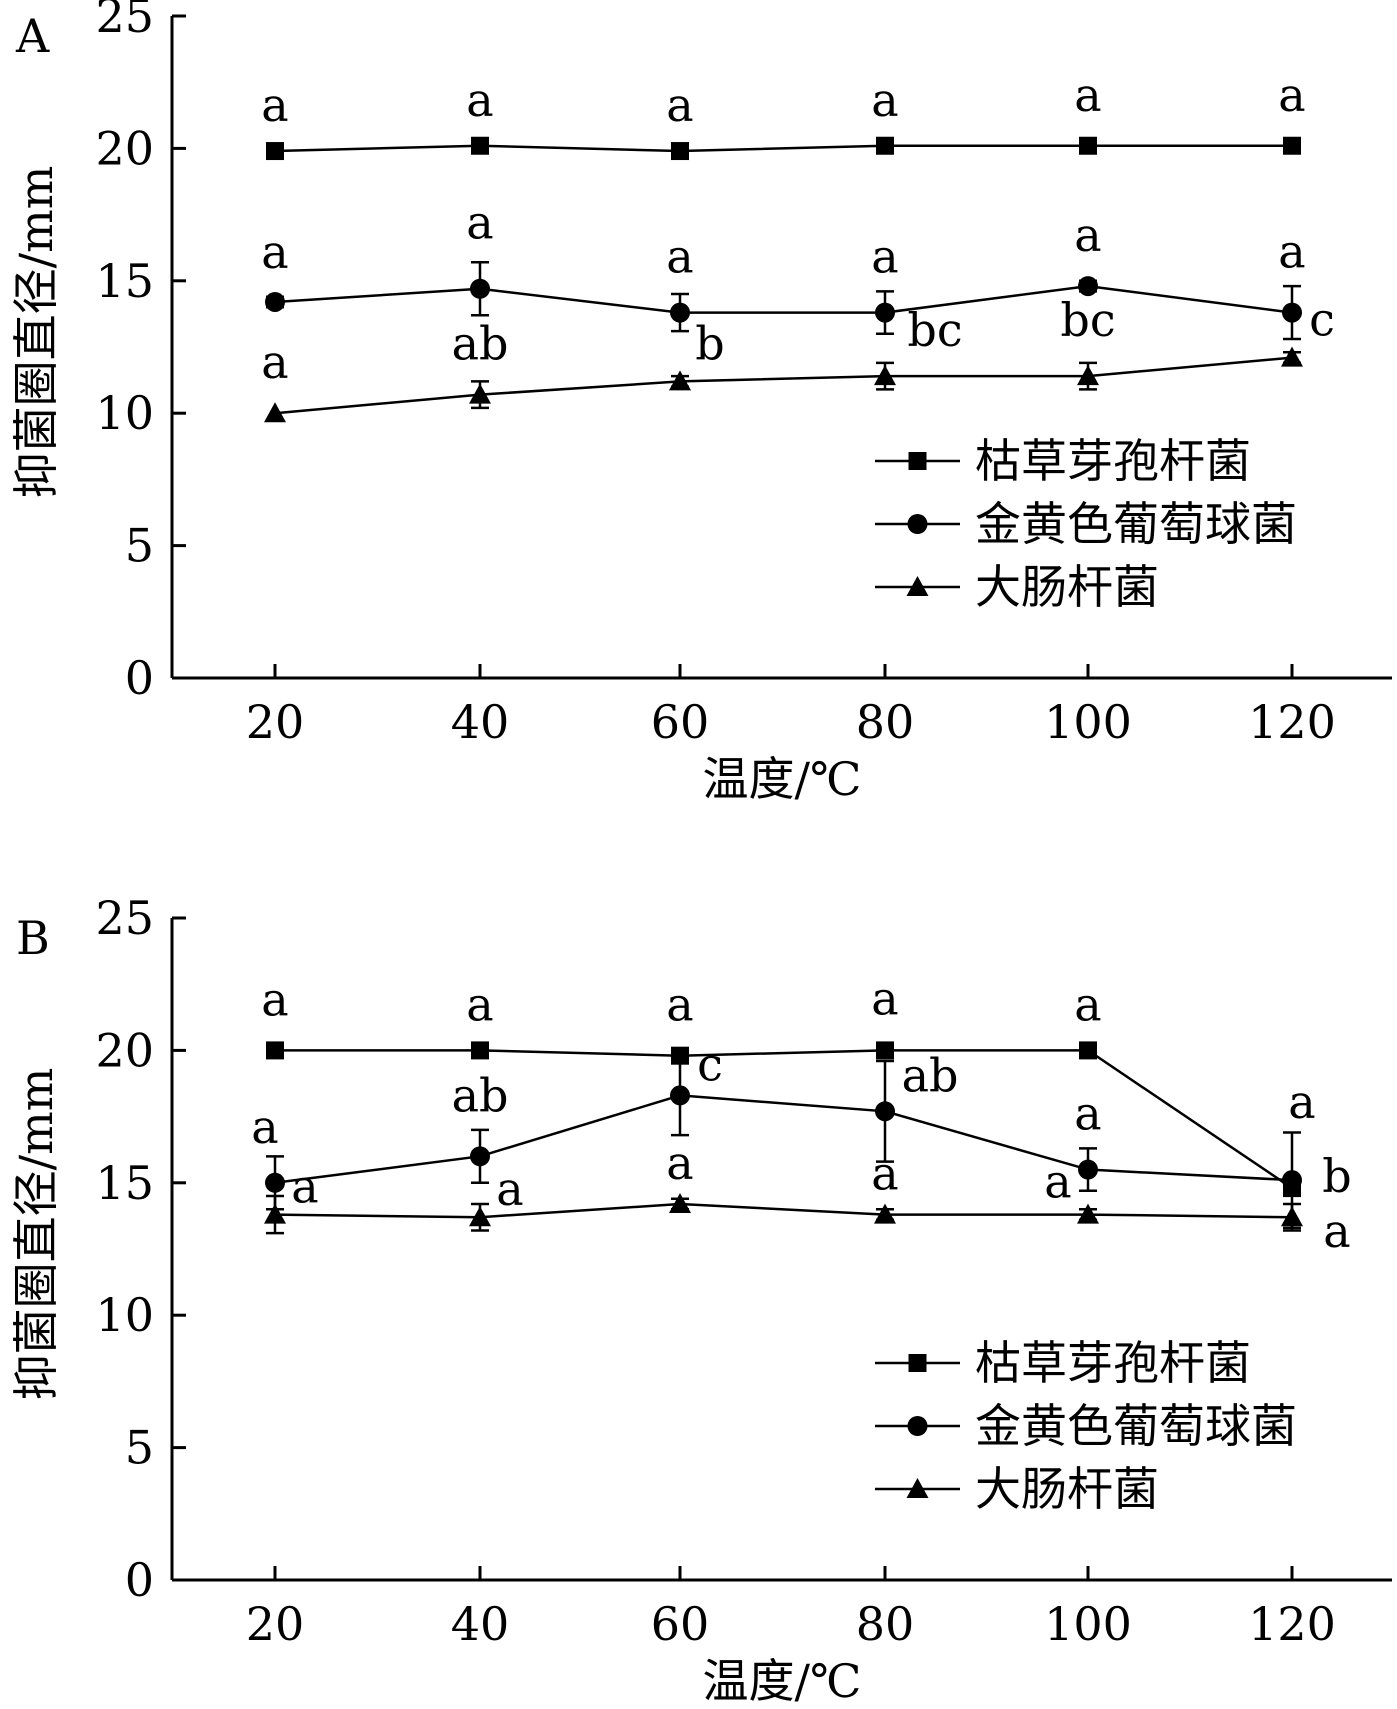 Image resolution: width=1397 pixels, height=1709 pixels. I want to click on series-square: a a a a a a, so click(788, 1084).